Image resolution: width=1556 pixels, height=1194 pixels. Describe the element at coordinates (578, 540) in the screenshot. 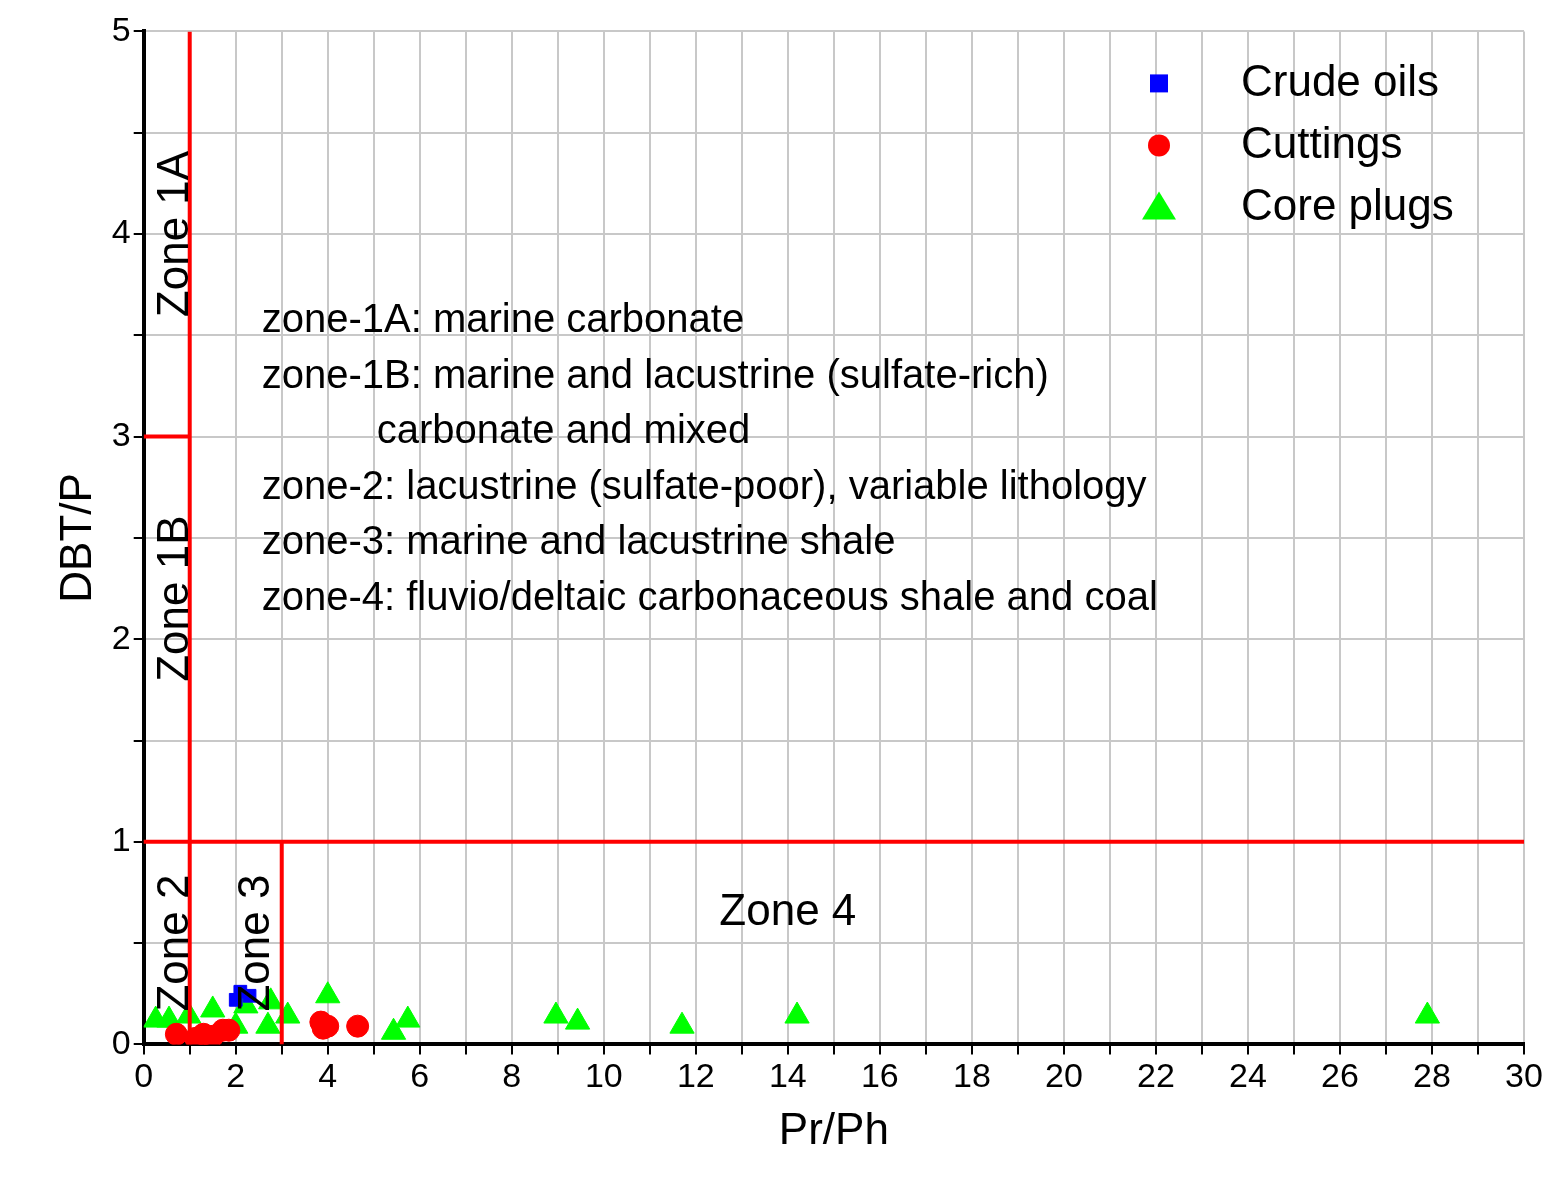

I see `annotation: zone-3: marine and lacustrine shale` at that location.